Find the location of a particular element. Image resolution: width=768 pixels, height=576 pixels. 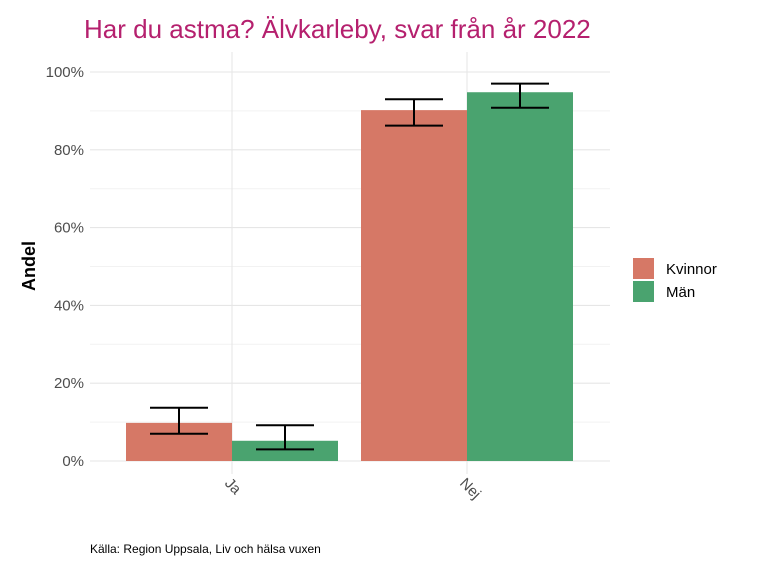

y-tick-label: 40% is located at coordinates (69, 305).